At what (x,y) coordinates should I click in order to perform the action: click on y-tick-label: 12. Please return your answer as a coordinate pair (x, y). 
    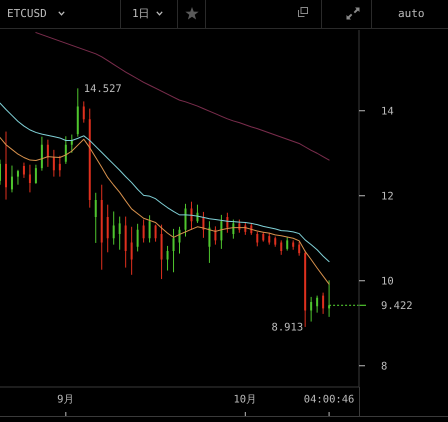
    Looking at the image, I should click on (387, 196).